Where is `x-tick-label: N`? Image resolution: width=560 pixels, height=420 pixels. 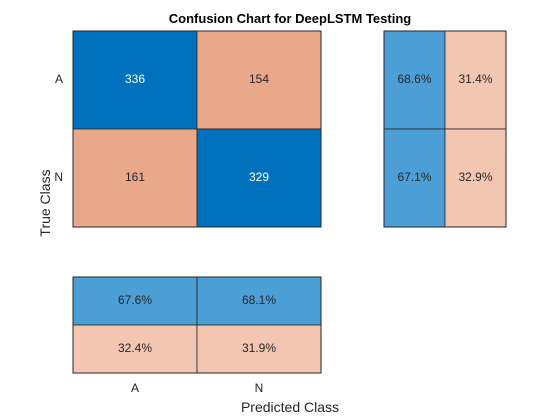 x-tick-label: N is located at coordinates (259, 388).